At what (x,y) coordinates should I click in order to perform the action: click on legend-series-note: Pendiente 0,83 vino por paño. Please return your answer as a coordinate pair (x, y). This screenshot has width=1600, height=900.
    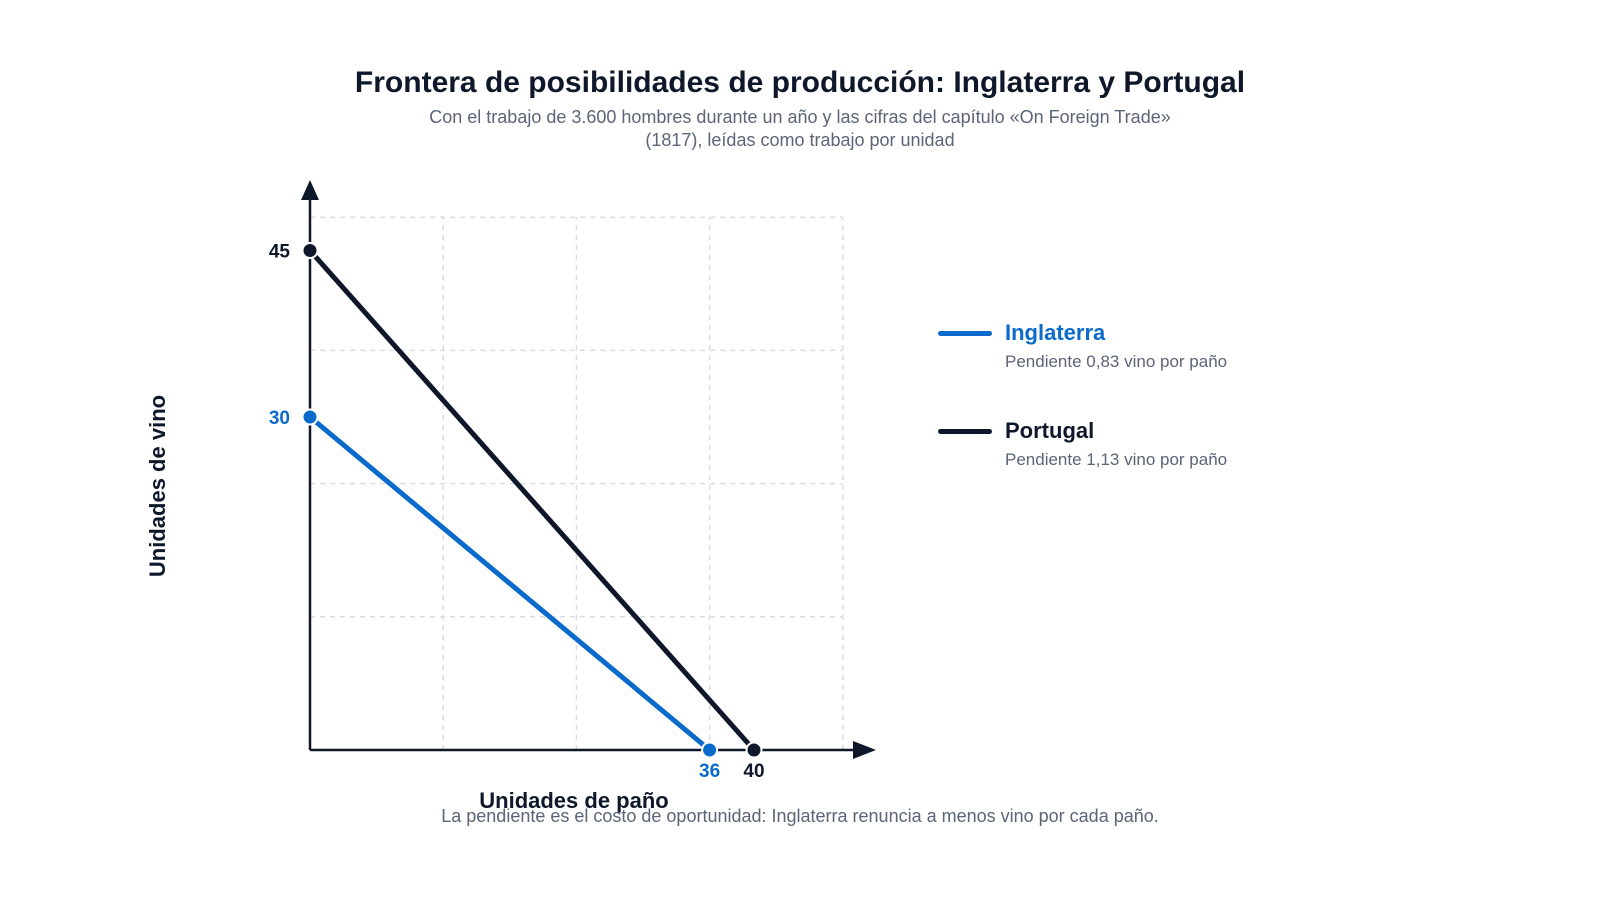
    Looking at the image, I should click on (1116, 361).